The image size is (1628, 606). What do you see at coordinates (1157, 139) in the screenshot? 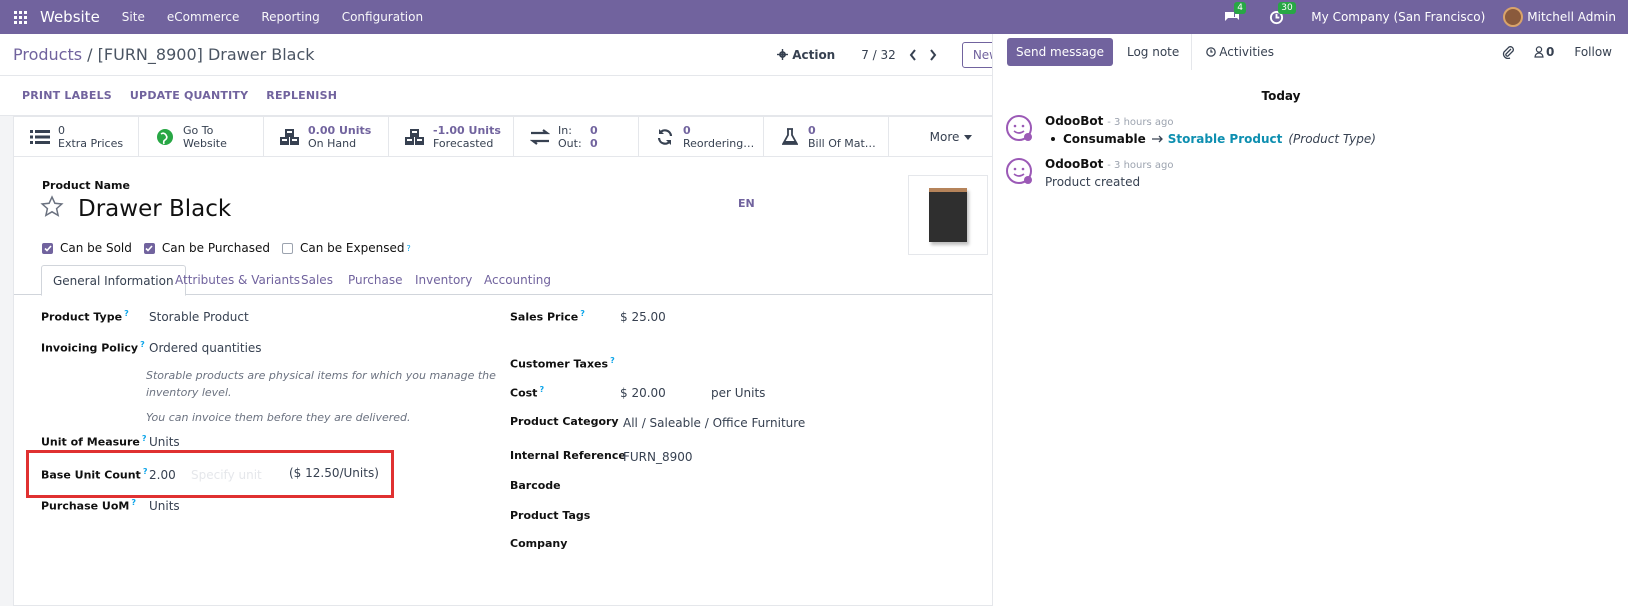
I see `arrow-right-icon` at bounding box center [1157, 139].